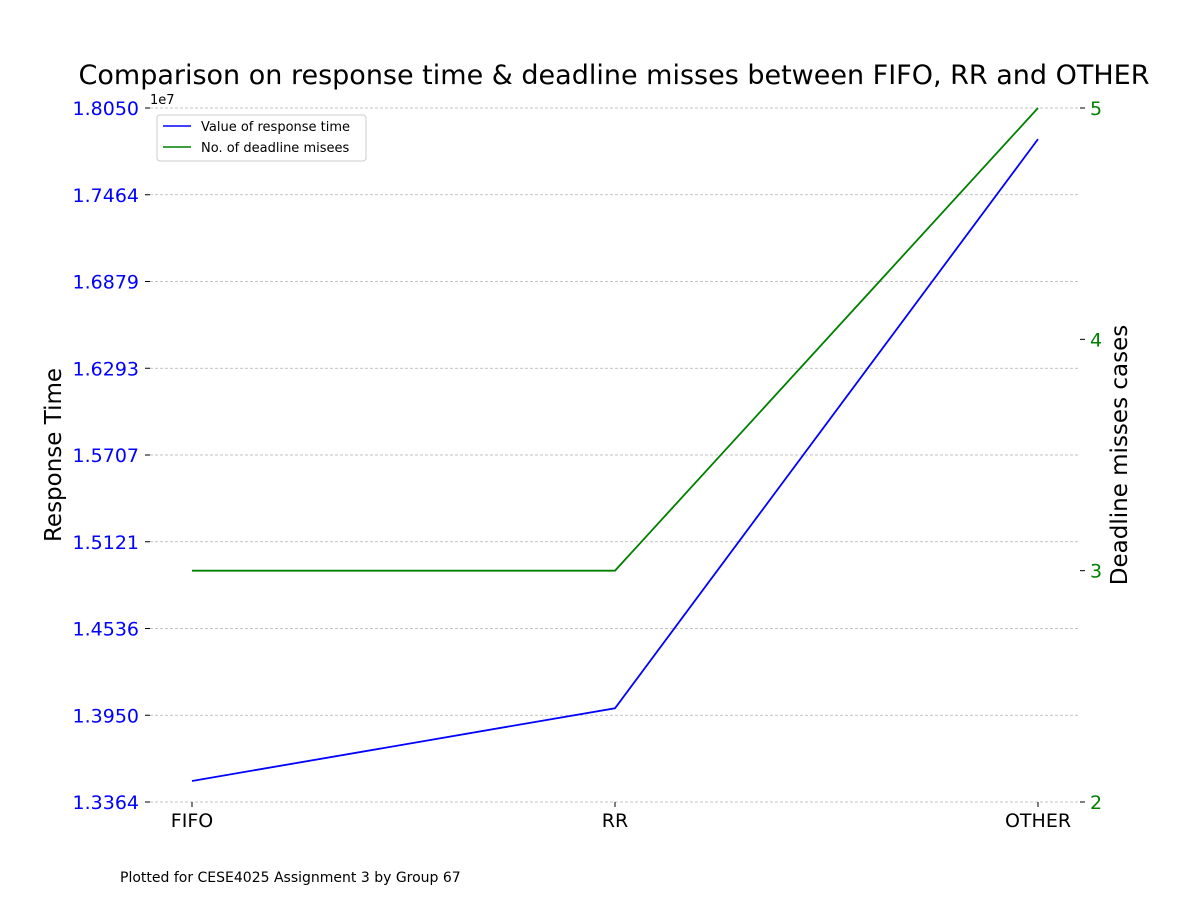  What do you see at coordinates (162, 100) in the screenshot?
I see `left-axis-offset-label: 1e7` at bounding box center [162, 100].